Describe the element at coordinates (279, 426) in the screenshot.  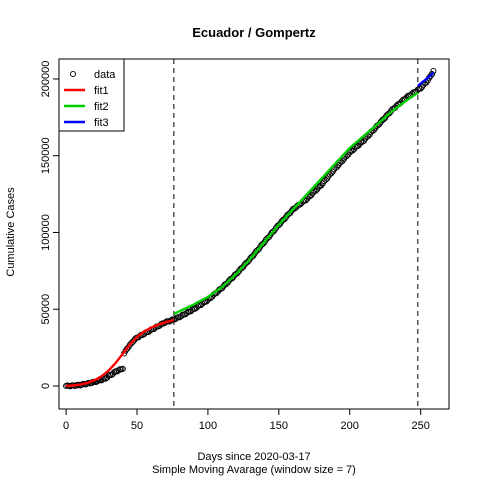
I see `x-tick-label: 150` at that location.